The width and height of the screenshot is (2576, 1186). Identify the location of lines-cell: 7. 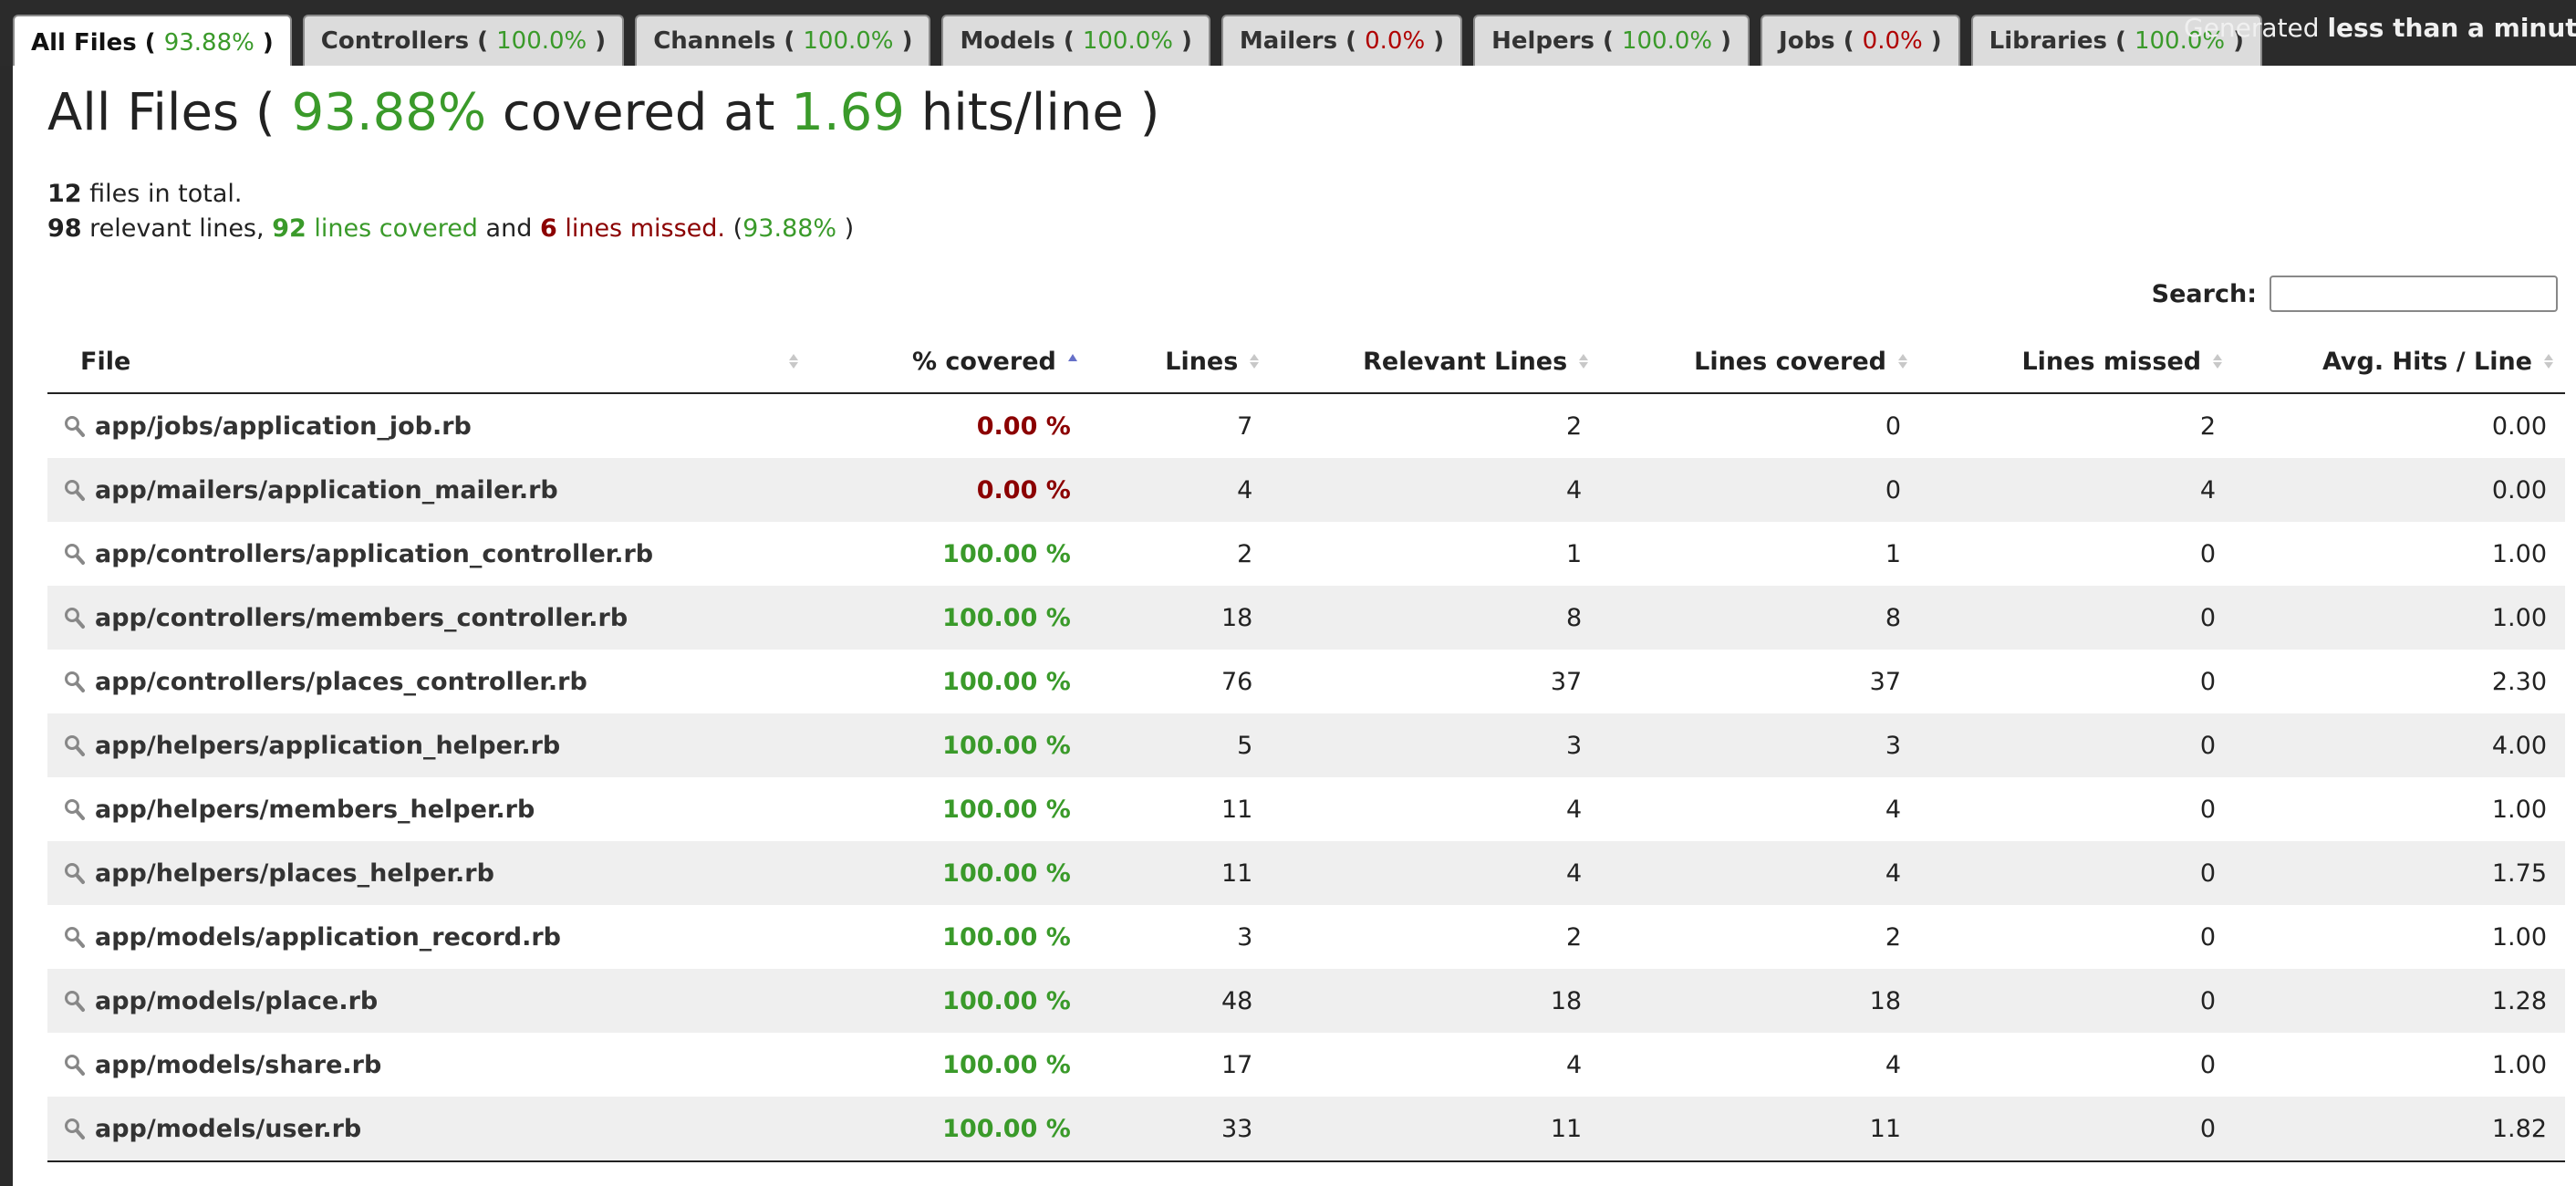
(1180, 426).